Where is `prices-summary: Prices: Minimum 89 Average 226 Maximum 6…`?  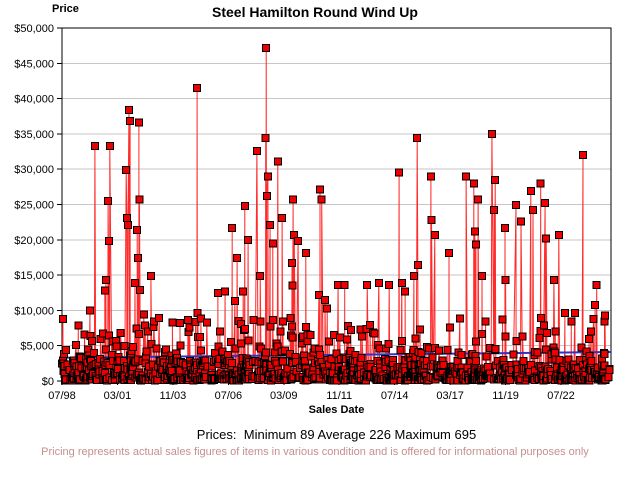
prices-summary: Prices: Minimum 89 Average 226 Maximum 6… is located at coordinates (336, 434).